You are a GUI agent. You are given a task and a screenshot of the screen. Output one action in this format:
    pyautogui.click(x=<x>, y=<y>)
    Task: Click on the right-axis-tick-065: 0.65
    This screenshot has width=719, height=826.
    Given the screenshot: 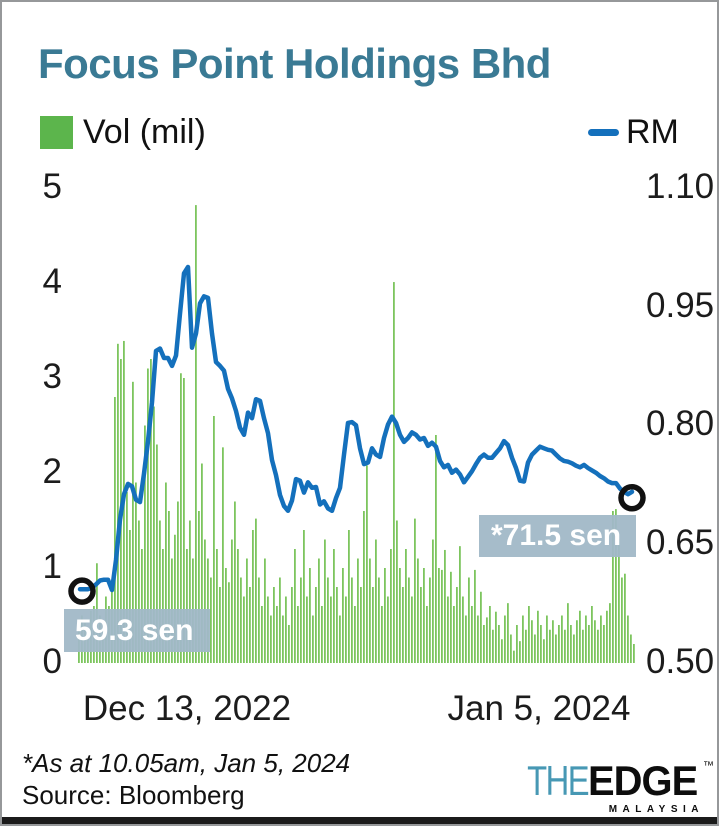 What is the action you would take?
    pyautogui.click(x=680, y=542)
    